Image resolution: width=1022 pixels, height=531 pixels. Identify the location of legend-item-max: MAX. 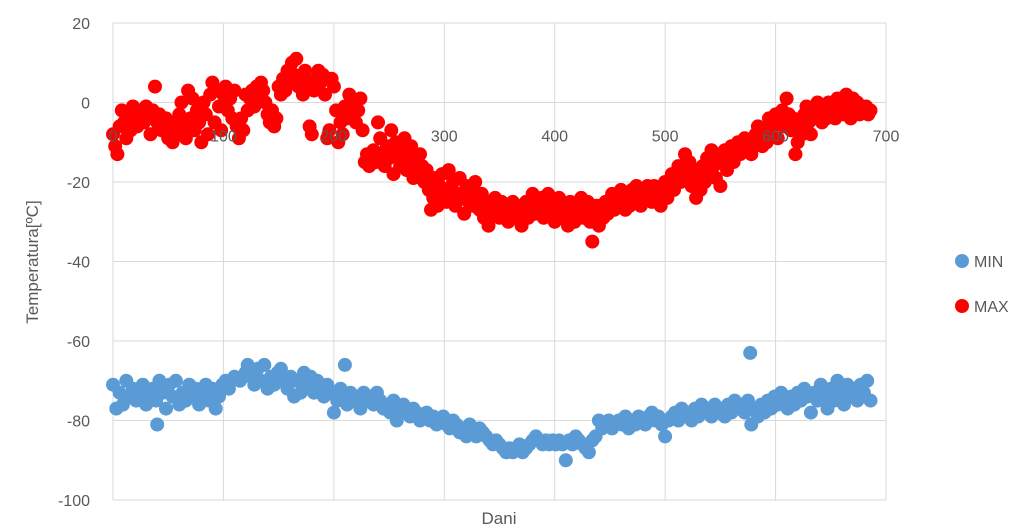
(982, 307).